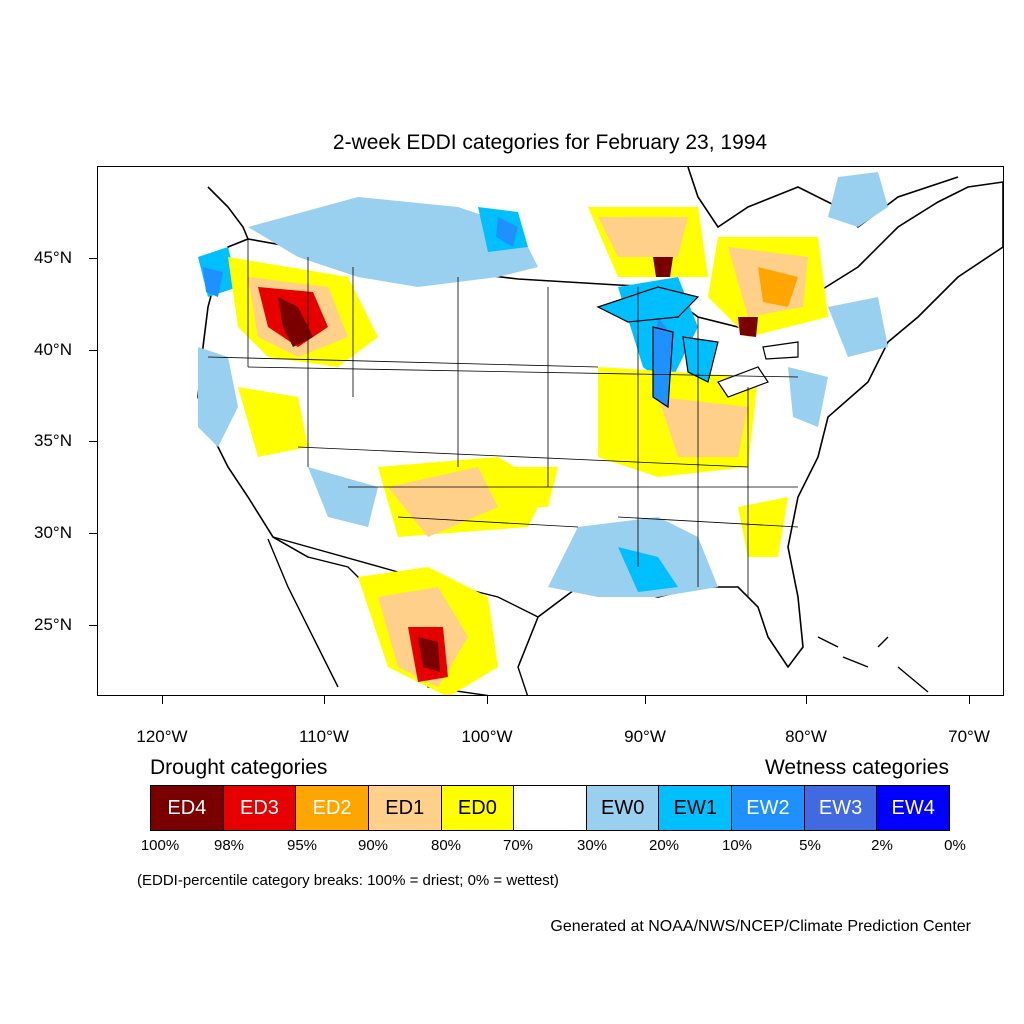 Image resolution: width=1024 pixels, height=1024 pixels. What do you see at coordinates (955, 845) in the screenshot?
I see `legend-break-label: 0%` at bounding box center [955, 845].